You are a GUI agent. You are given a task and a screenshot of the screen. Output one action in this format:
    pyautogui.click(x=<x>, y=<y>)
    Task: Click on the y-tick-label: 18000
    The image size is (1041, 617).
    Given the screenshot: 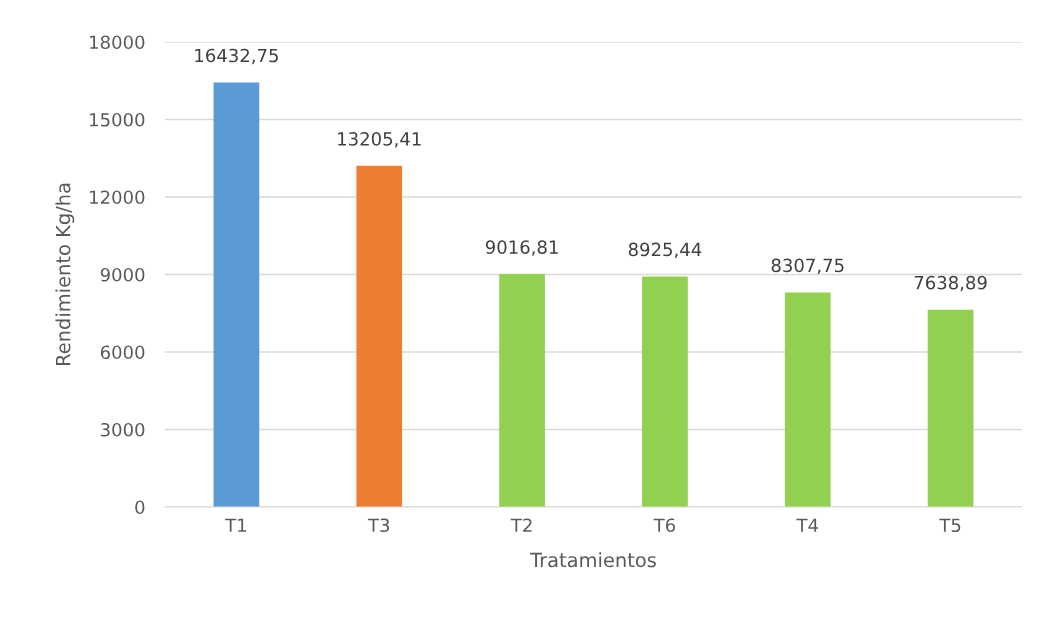 What is the action you would take?
    pyautogui.click(x=117, y=42)
    